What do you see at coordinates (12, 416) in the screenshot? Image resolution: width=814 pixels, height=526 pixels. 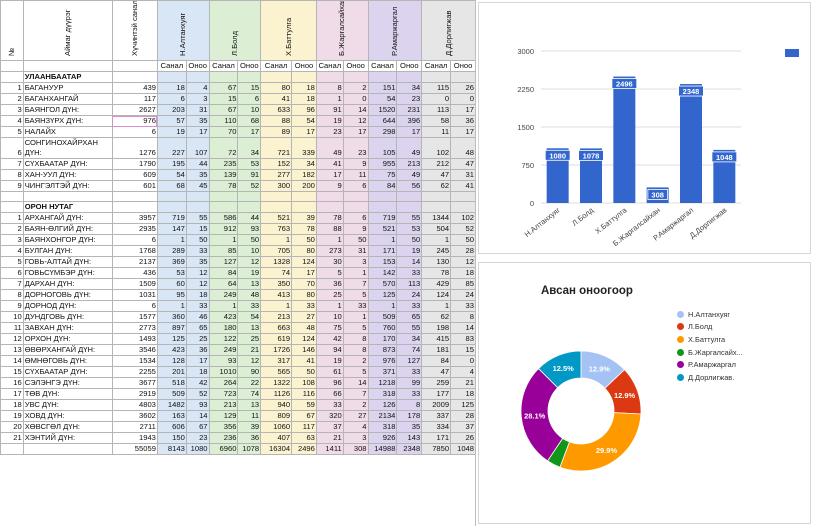 I see `row-number: 19` at bounding box center [12, 416].